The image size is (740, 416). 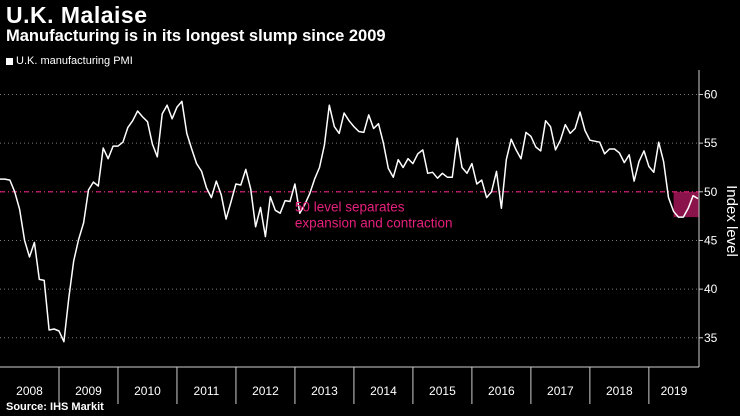 What do you see at coordinates (74, 61) in the screenshot?
I see `legend-label: U.K. manufacturing PMI` at bounding box center [74, 61].